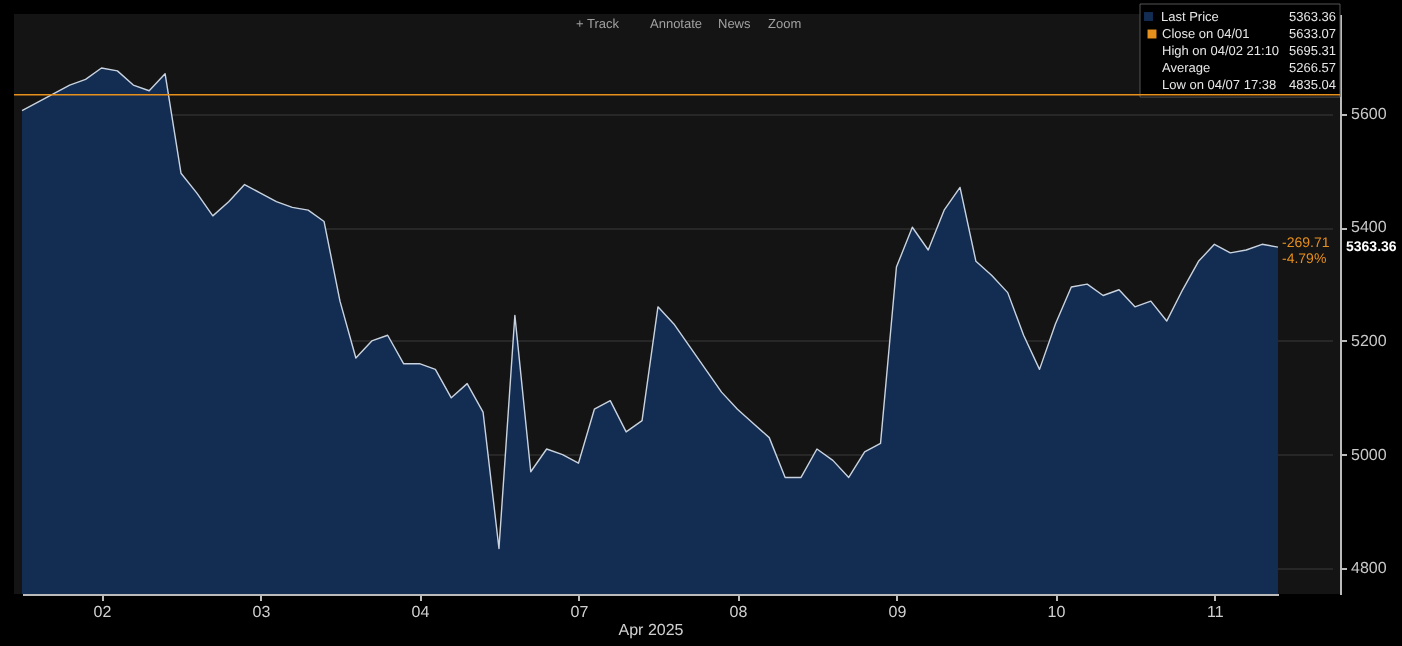 This screenshot has width=1402, height=646. I want to click on x-axis-title: Apr 2025, so click(651, 630).